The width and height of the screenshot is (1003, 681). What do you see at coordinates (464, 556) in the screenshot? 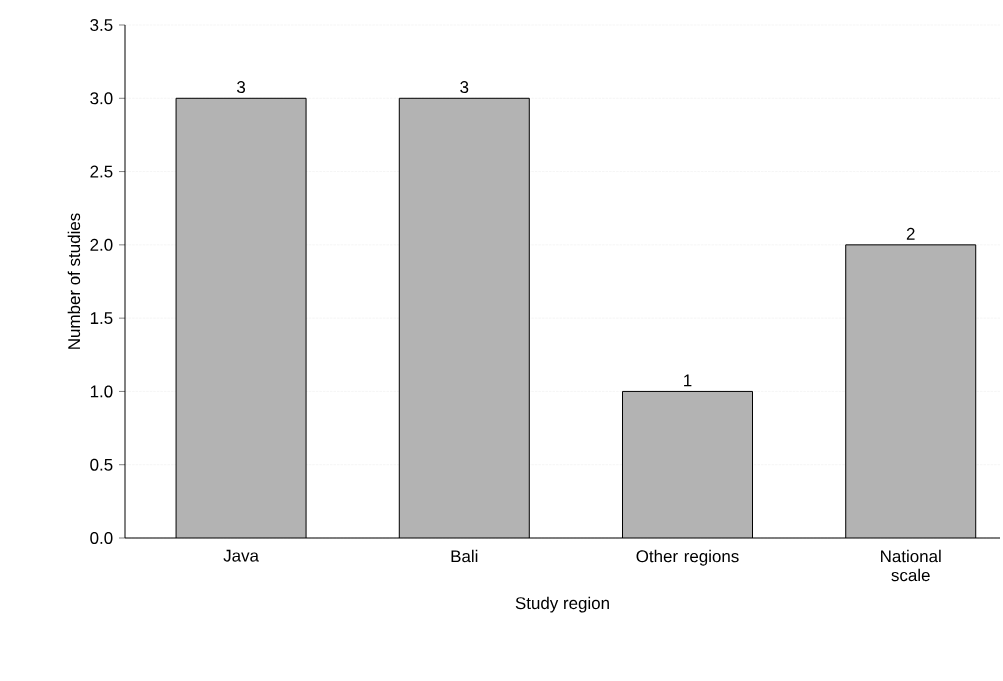
I see `x-tick-label: Bali` at bounding box center [464, 556].